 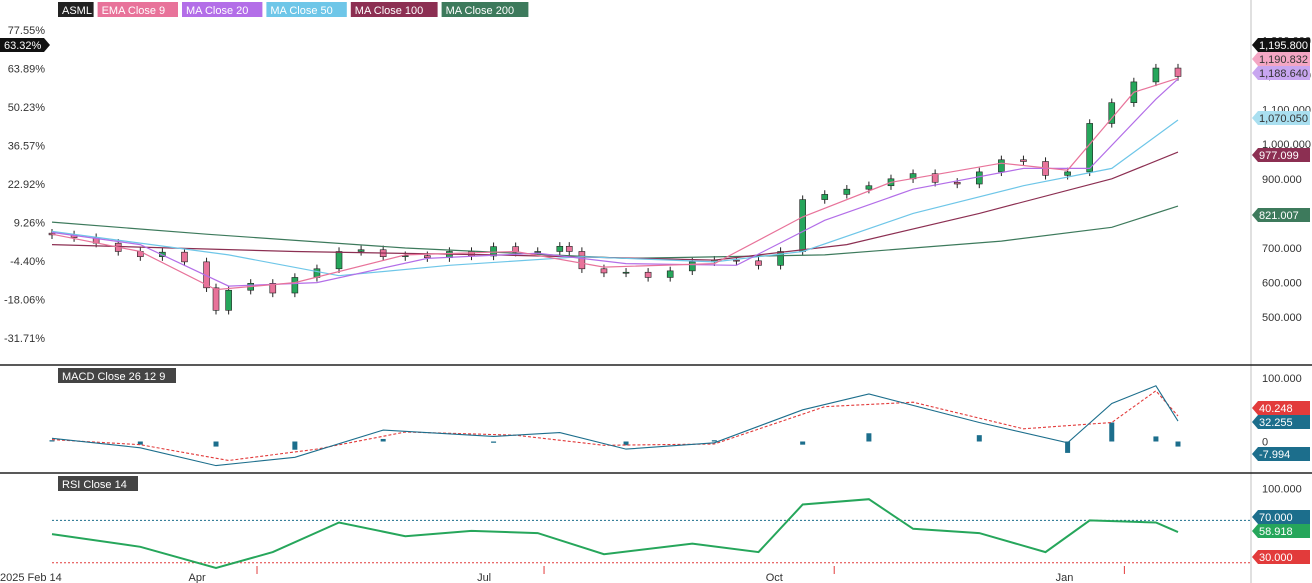 What do you see at coordinates (27, 262) in the screenshot?
I see `left-axis-tick: -4.40%` at bounding box center [27, 262].